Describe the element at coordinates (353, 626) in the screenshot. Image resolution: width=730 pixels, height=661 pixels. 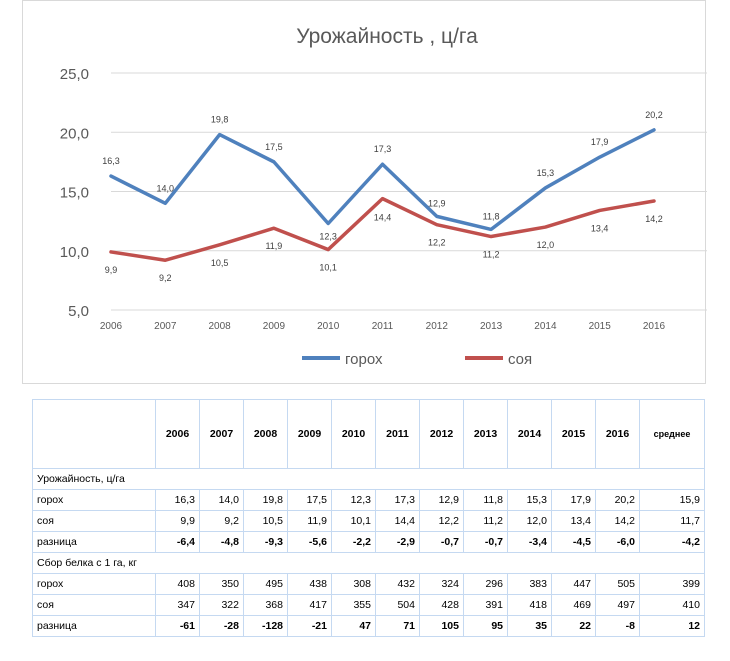
I see `table-cell: 47` at that location.